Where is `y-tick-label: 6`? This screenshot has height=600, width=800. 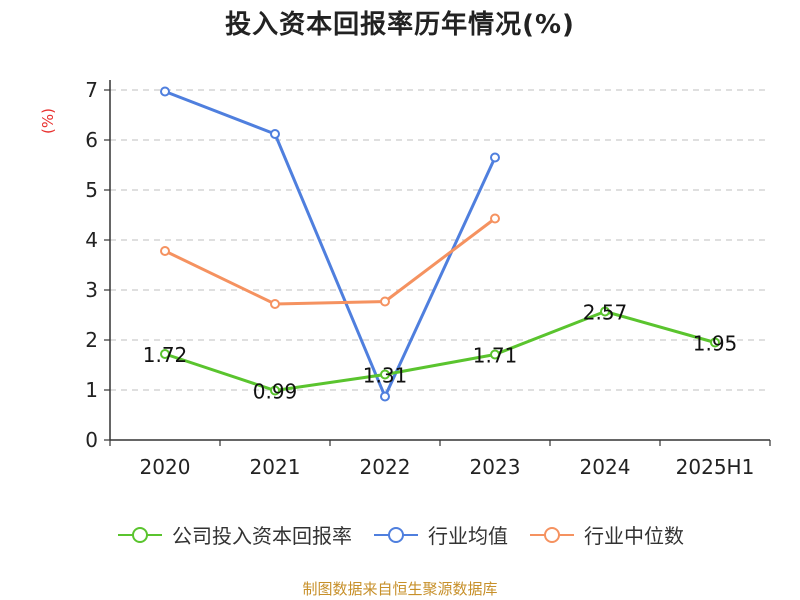
y-tick-label: 6 is located at coordinates (91, 140).